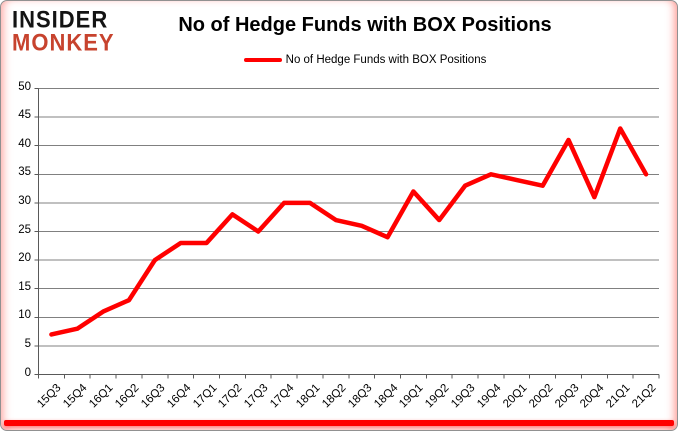 This screenshot has width=678, height=431. I want to click on y-tick-label: 40, so click(24, 143).